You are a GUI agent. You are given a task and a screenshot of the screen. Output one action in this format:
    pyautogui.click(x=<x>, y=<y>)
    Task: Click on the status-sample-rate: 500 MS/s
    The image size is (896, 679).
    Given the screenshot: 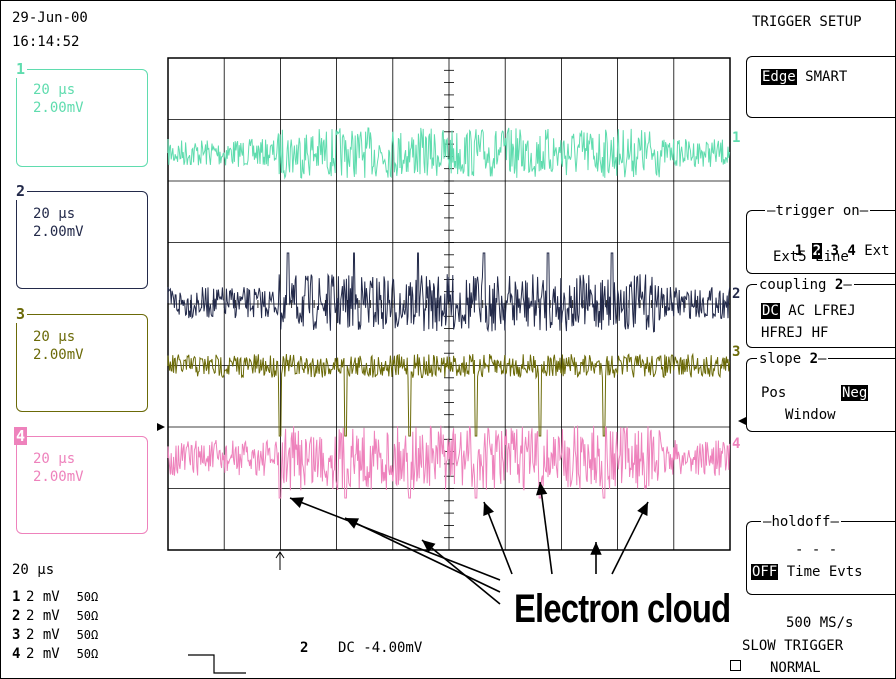 What is the action you would take?
    pyautogui.click(x=820, y=623)
    